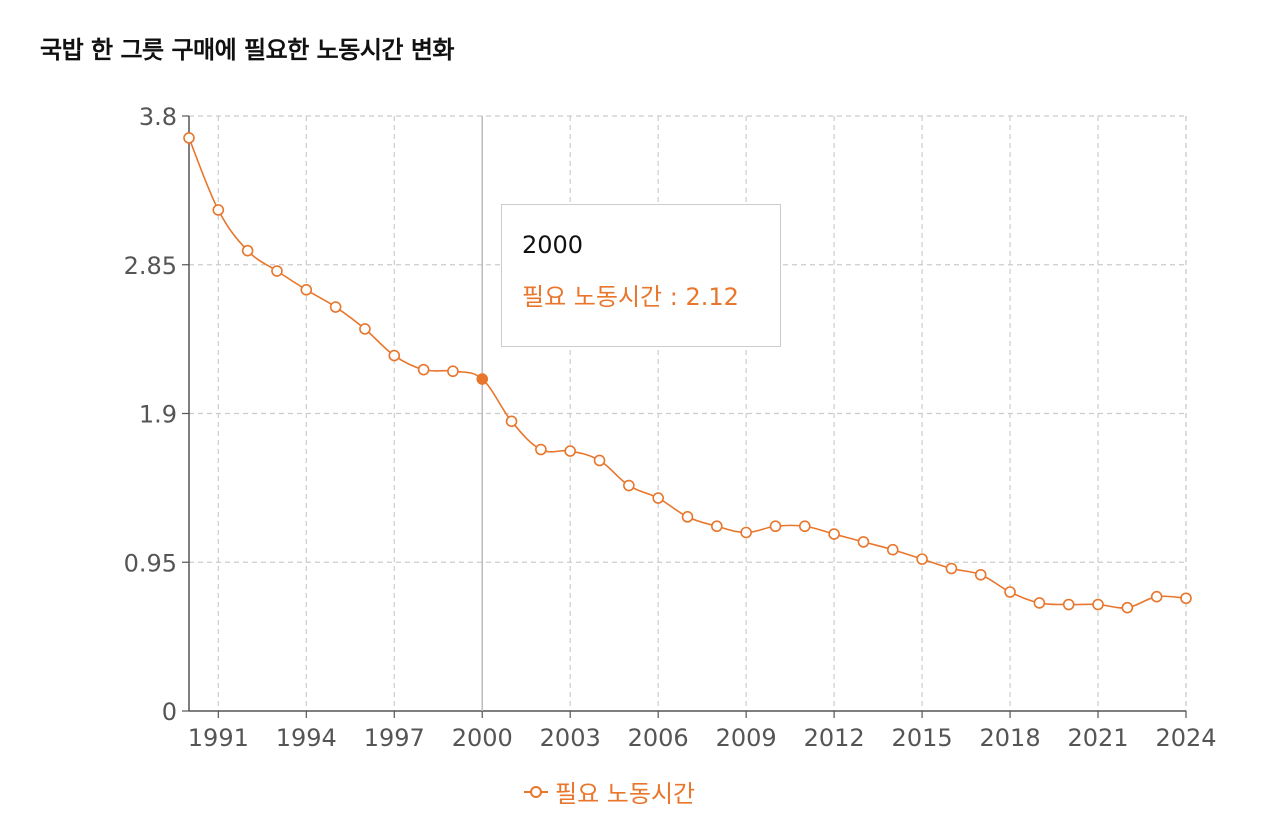 The height and width of the screenshot is (826, 1280). I want to click on x-tick-label: 2012, so click(834, 738).